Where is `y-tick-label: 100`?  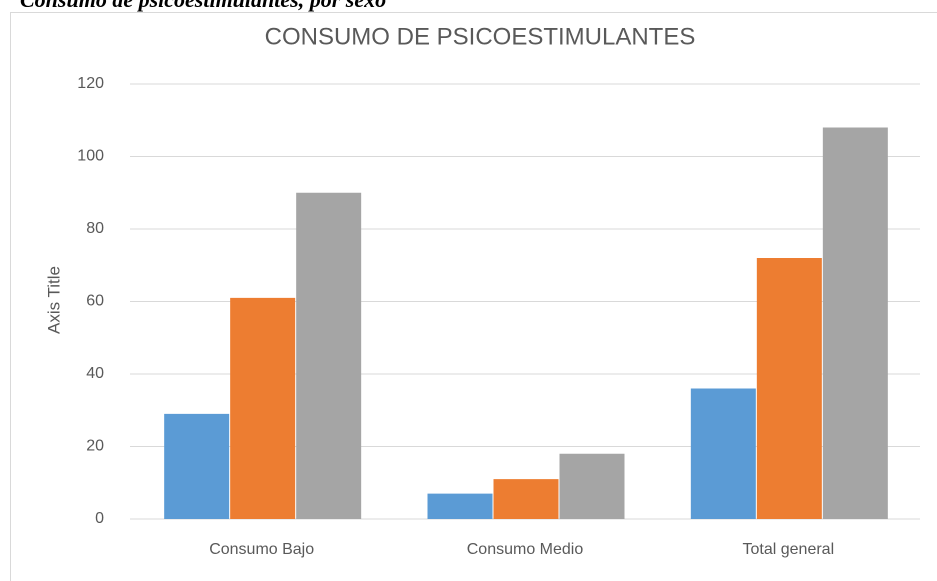
y-tick-label: 100 is located at coordinates (90, 156).